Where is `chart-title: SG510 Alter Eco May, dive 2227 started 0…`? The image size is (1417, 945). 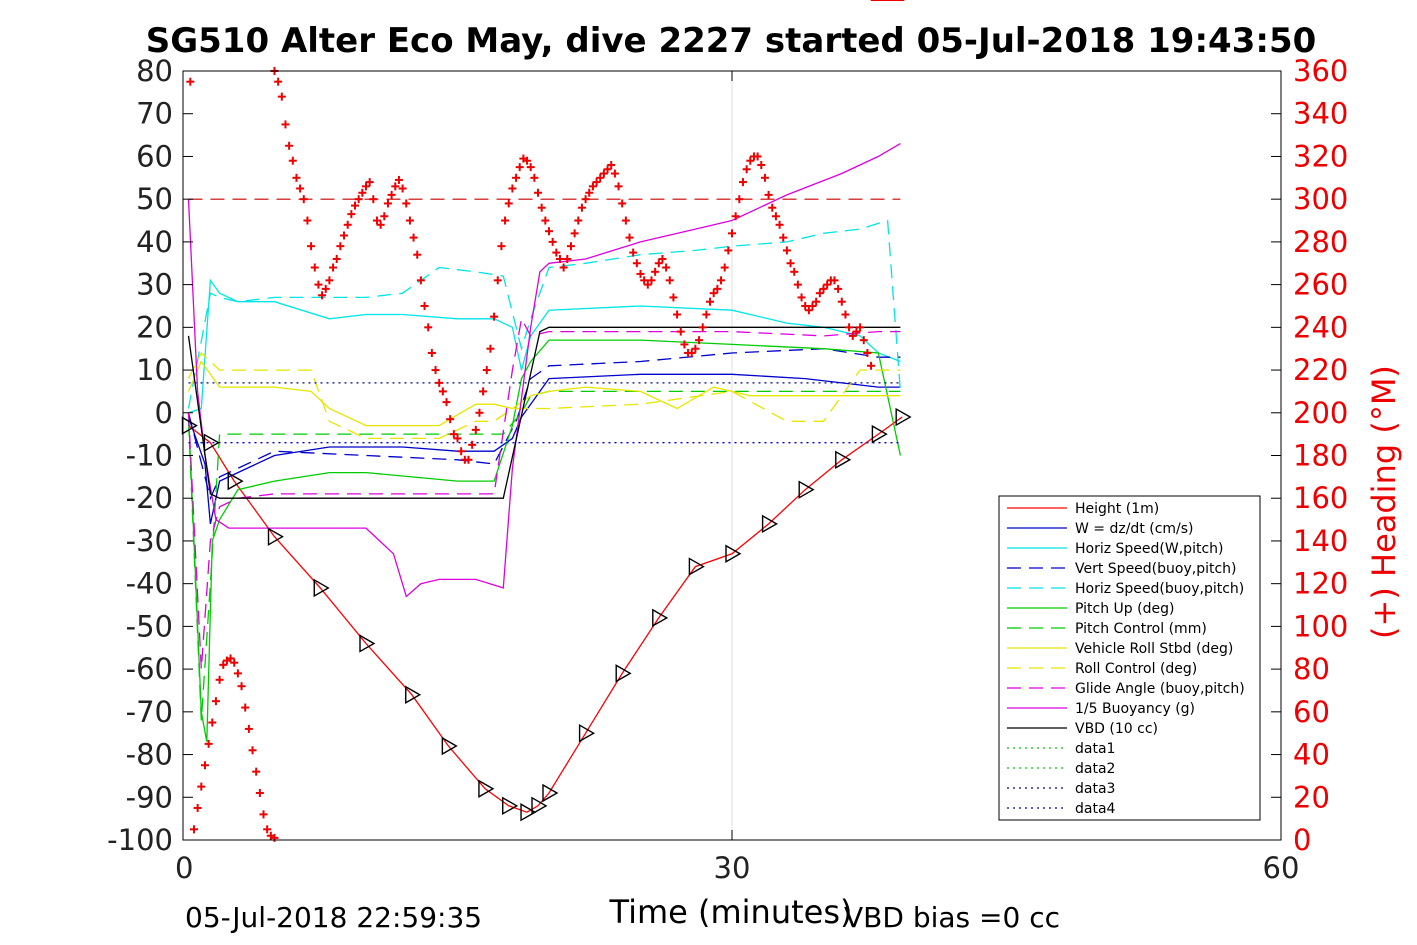 chart-title: SG510 Alter Eco May, dive 2227 started 0… is located at coordinates (731, 41).